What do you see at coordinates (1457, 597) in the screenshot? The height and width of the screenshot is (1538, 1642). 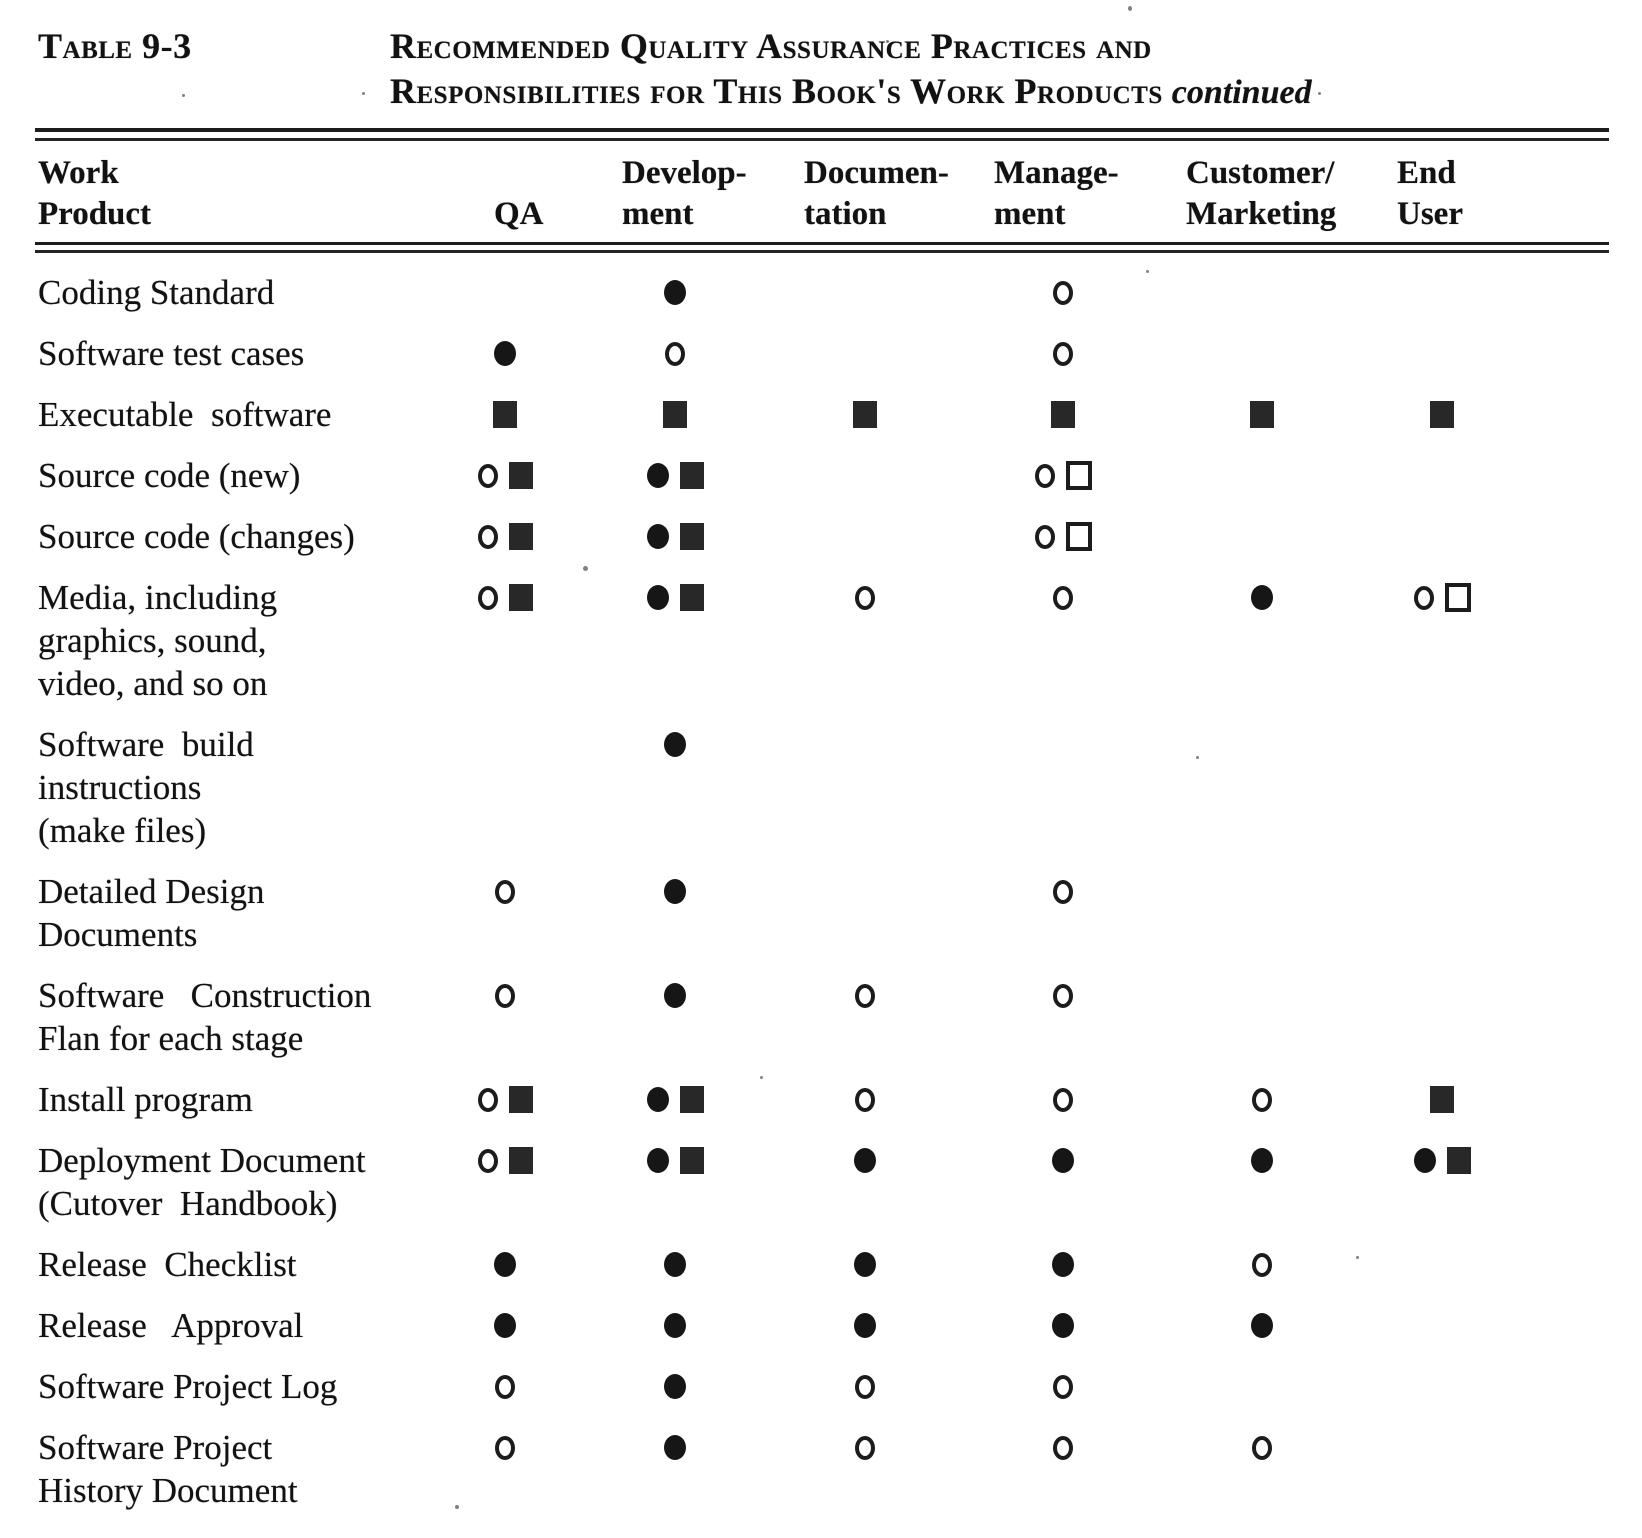 I see `open-square-mark` at bounding box center [1457, 597].